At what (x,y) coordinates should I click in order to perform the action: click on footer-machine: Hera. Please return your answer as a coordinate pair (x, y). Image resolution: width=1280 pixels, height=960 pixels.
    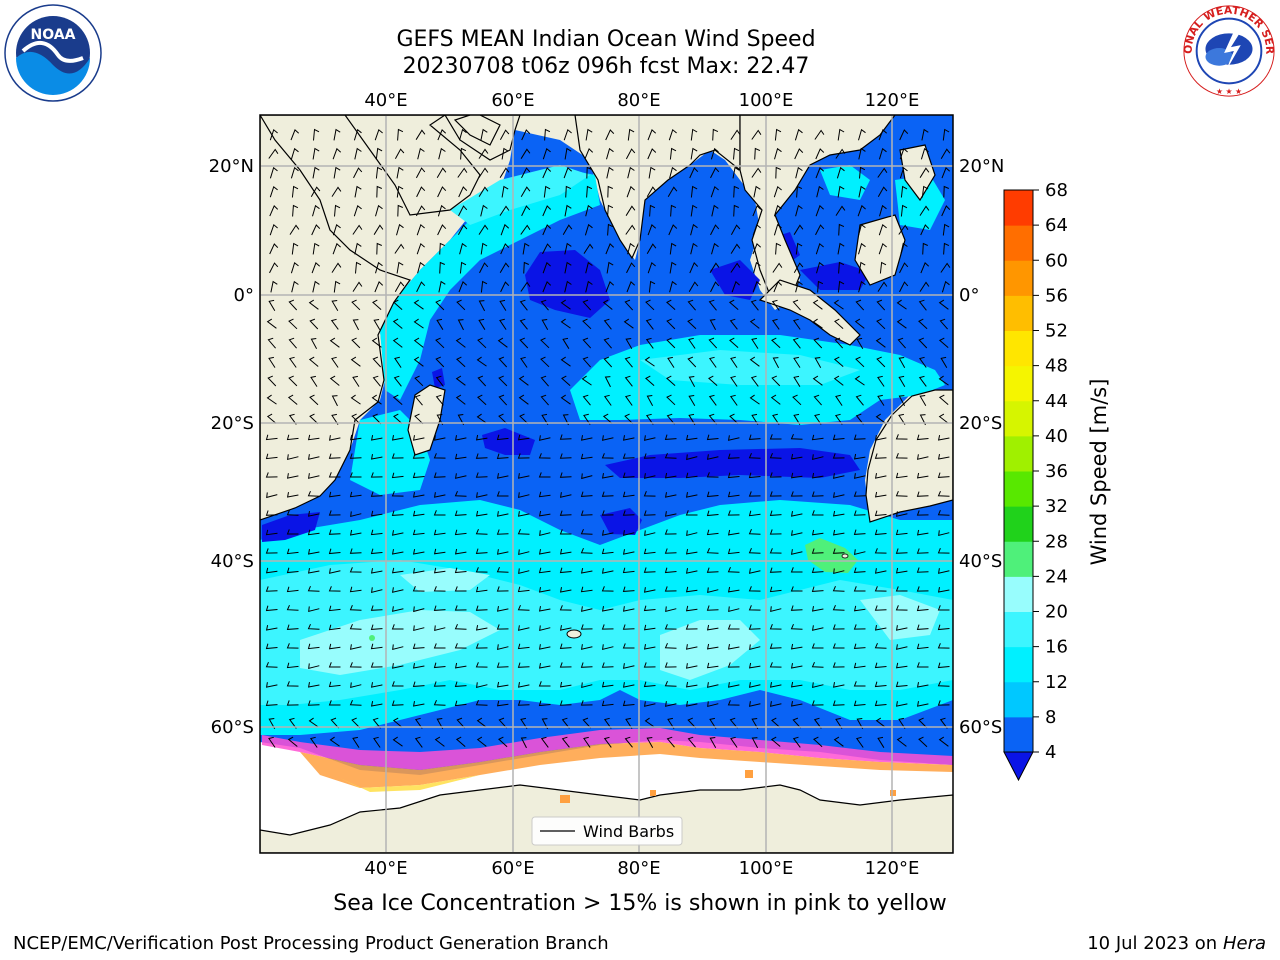
    Looking at the image, I should click on (1244, 943).